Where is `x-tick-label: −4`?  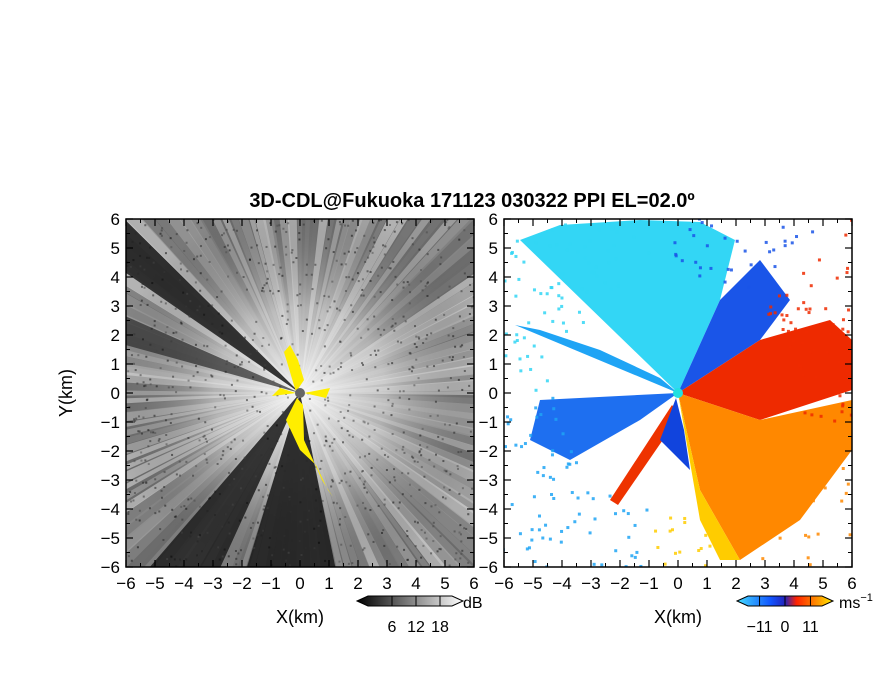 x-tick-label: −4 is located at coordinates (561, 583).